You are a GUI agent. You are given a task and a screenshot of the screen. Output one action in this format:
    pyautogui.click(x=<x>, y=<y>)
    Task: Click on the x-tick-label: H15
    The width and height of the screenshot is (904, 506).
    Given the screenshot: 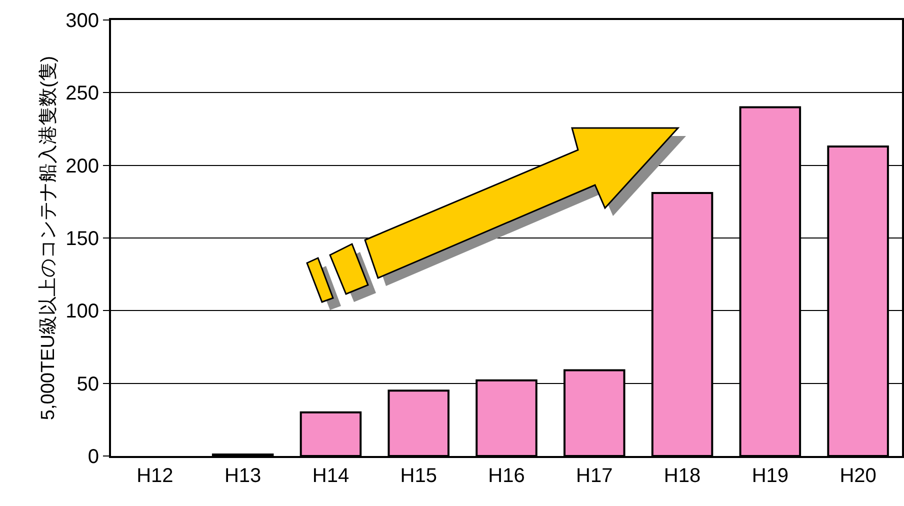 What is the action you would take?
    pyautogui.click(x=418, y=476)
    